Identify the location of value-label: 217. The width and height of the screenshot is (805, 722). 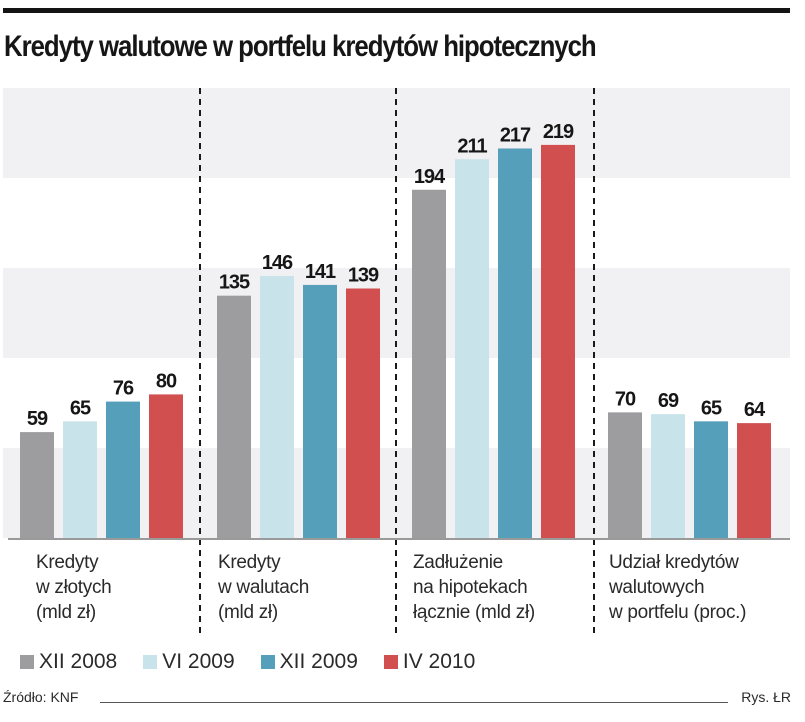
(515, 135).